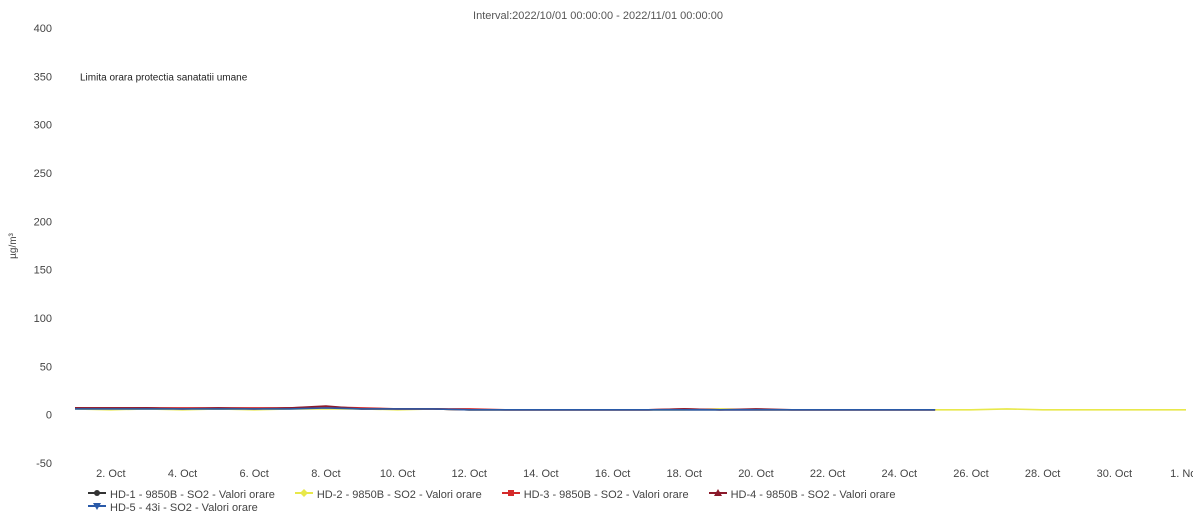 The width and height of the screenshot is (1193, 514). Describe the element at coordinates (606, 494) in the screenshot. I see `legend-label: HD-3 - 9850B - SO2 - Valori orare` at that location.